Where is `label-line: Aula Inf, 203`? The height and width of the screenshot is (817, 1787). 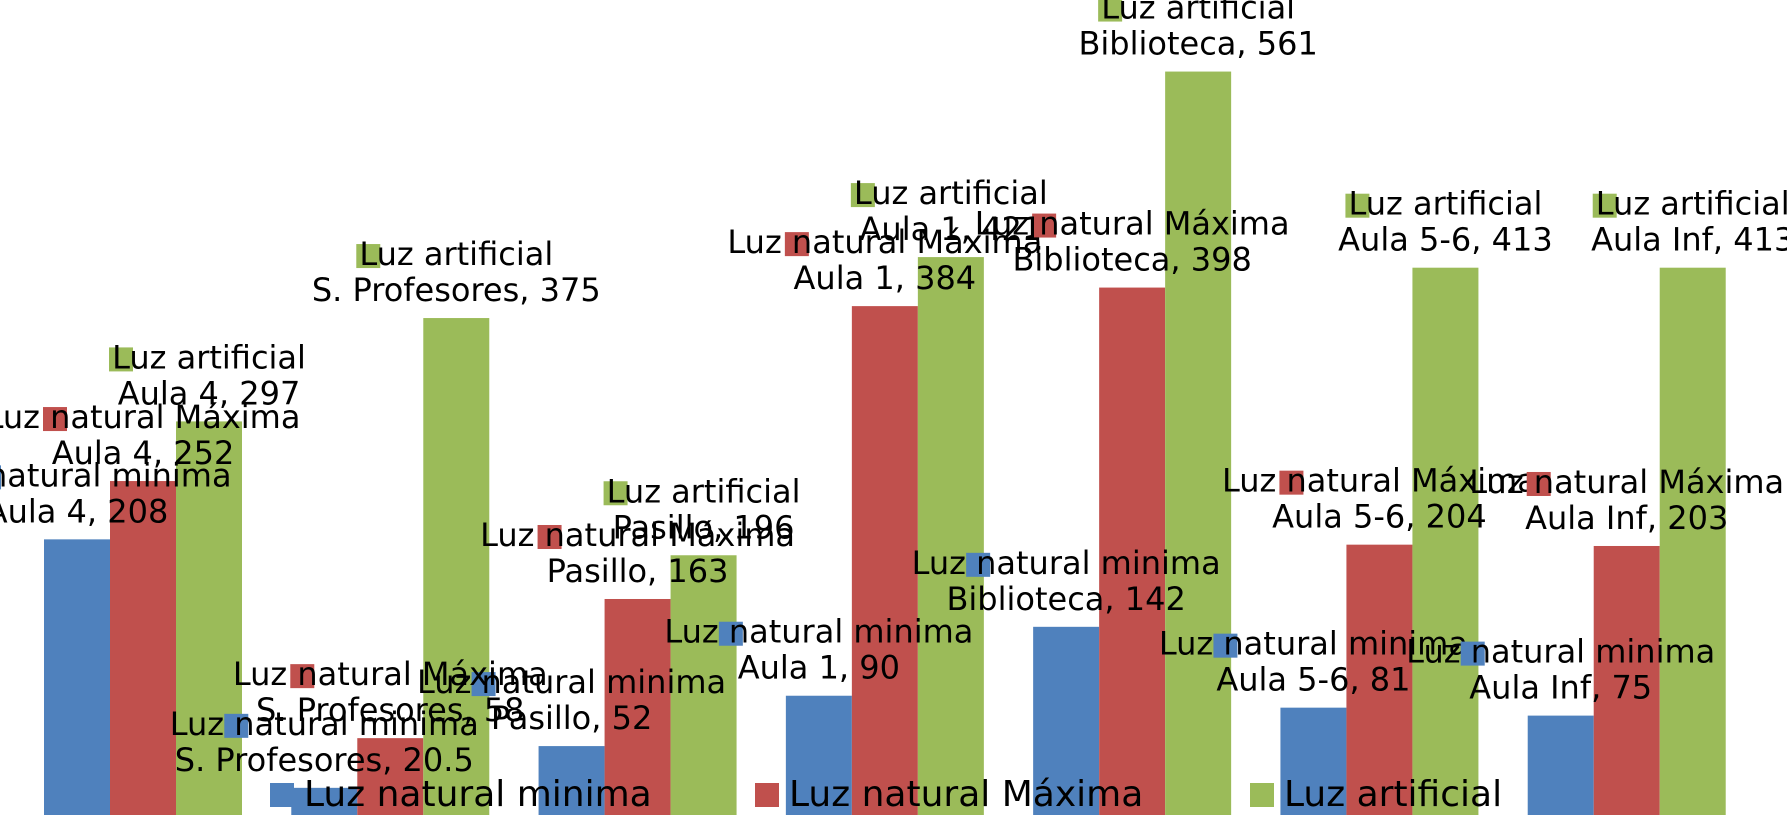
label-line: Aula Inf, 203 is located at coordinates (1626, 518).